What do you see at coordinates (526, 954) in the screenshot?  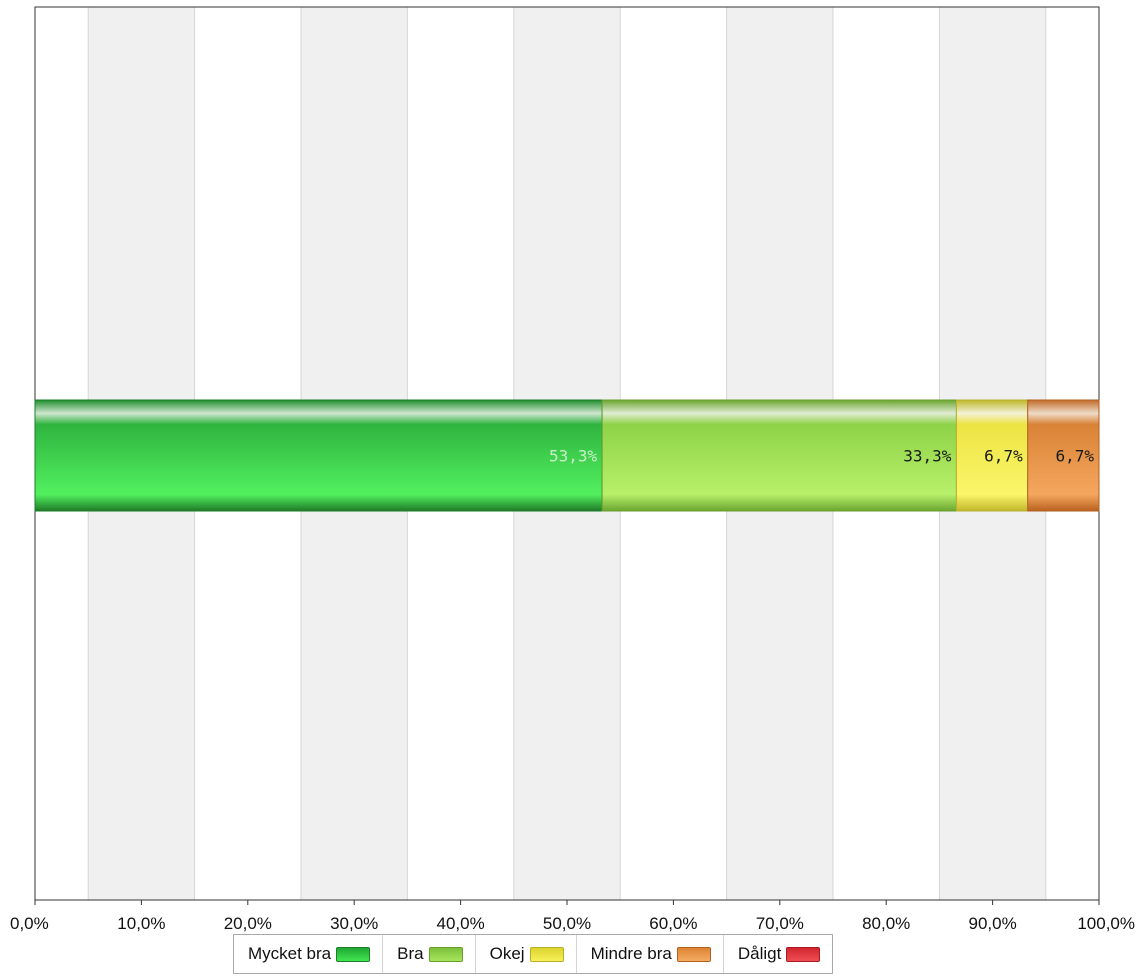 I see `legend-item-okej: Okej` at bounding box center [526, 954].